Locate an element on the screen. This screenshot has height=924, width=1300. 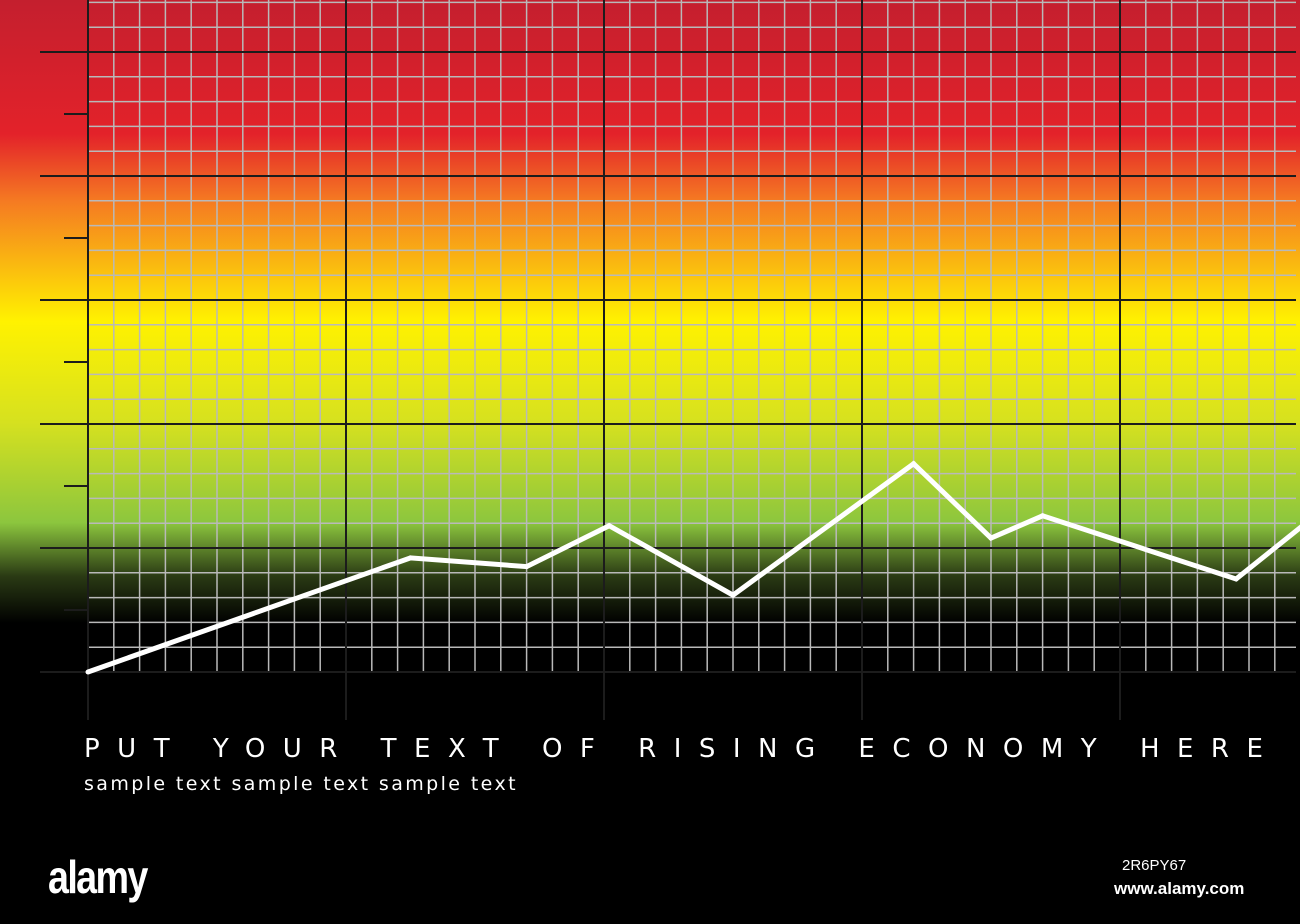
image-id-text: 2R6PY67 is located at coordinates (1154, 865).